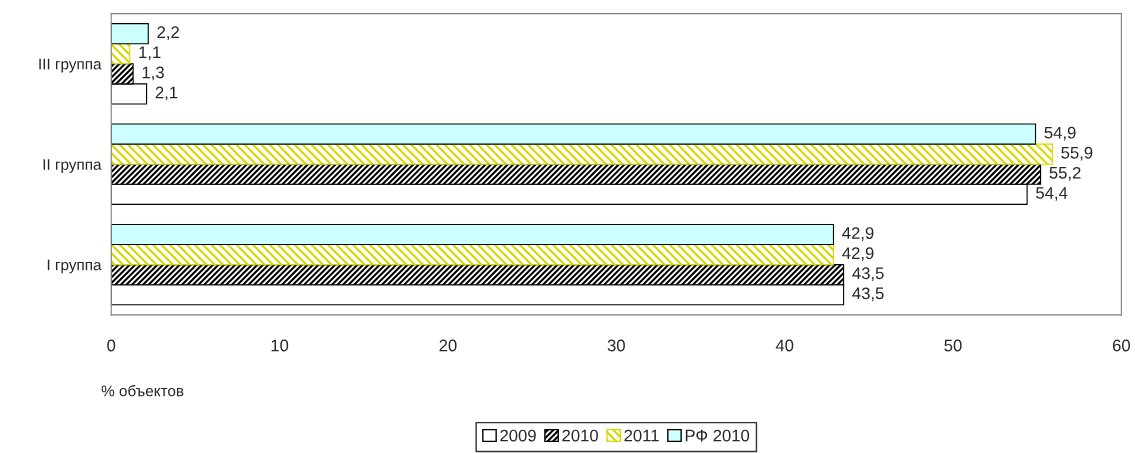 The image size is (1135, 453). Describe the element at coordinates (1065, 173) in the screenshot. I see `data-label: 55,2` at that location.